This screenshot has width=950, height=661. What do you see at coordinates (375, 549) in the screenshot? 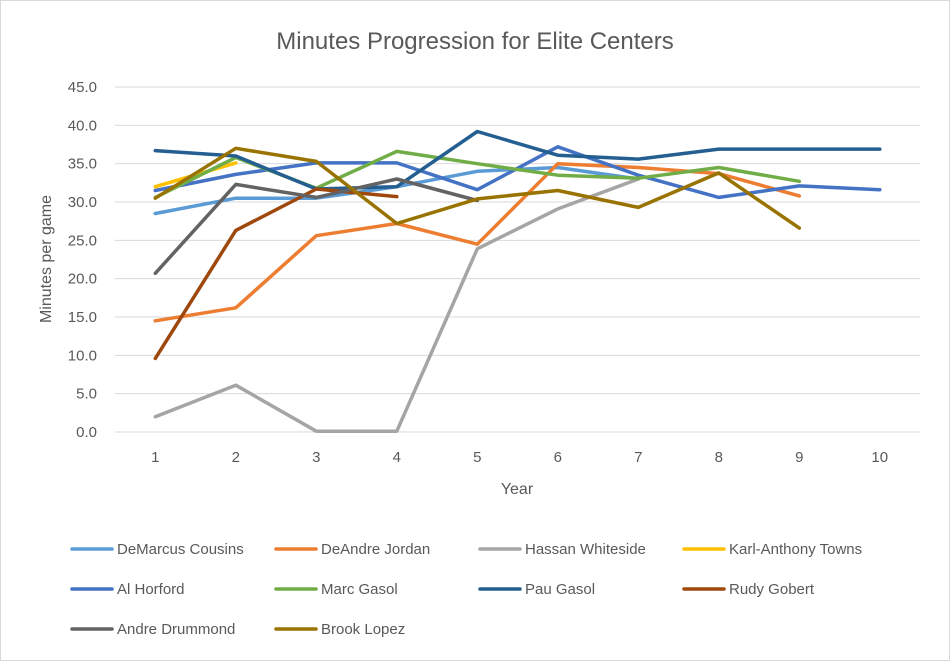
I see `legend-label-deandre-jordan: DeAndre Jordan` at bounding box center [375, 549].